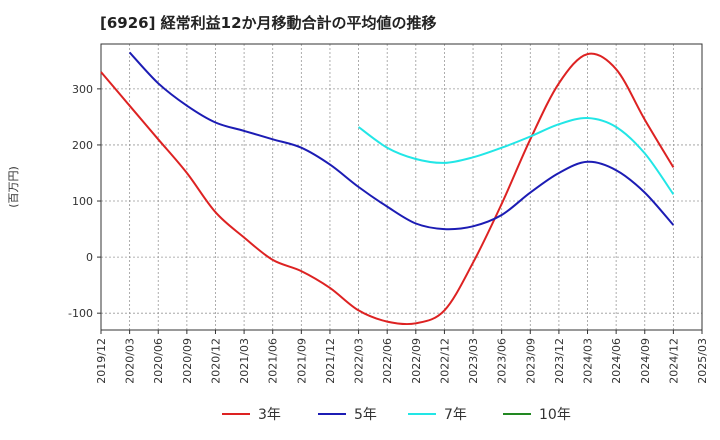 The height and width of the screenshot is (440, 720). Describe the element at coordinates (473, 361) in the screenshot. I see `x-tick-label: 2023/03` at that location.